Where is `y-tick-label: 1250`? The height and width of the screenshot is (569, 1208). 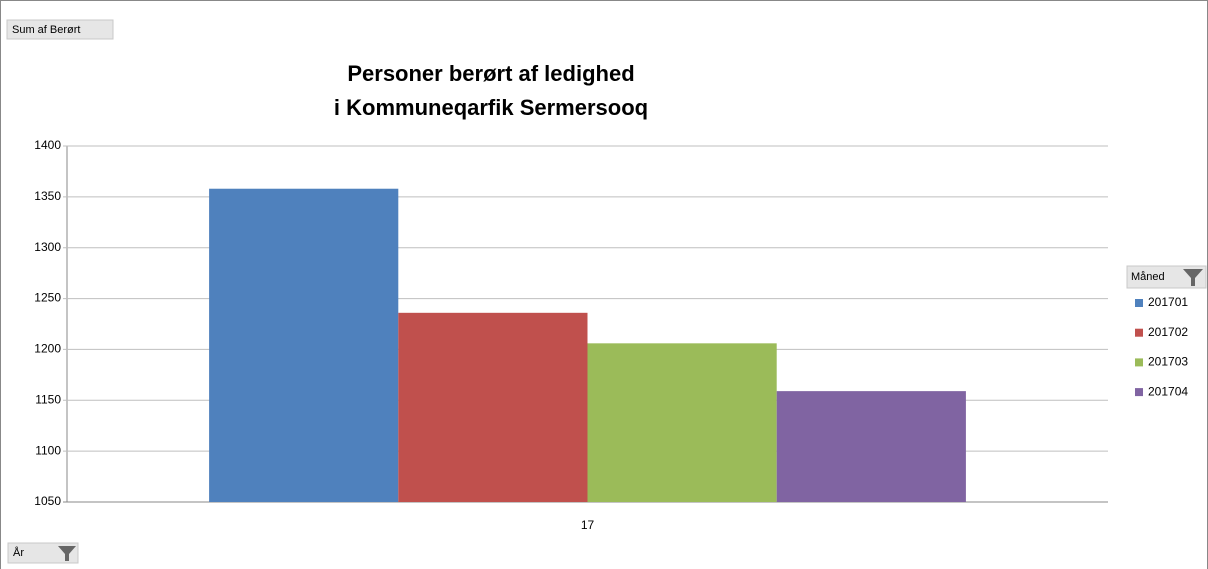 y-tick-label: 1250 is located at coordinates (47, 298).